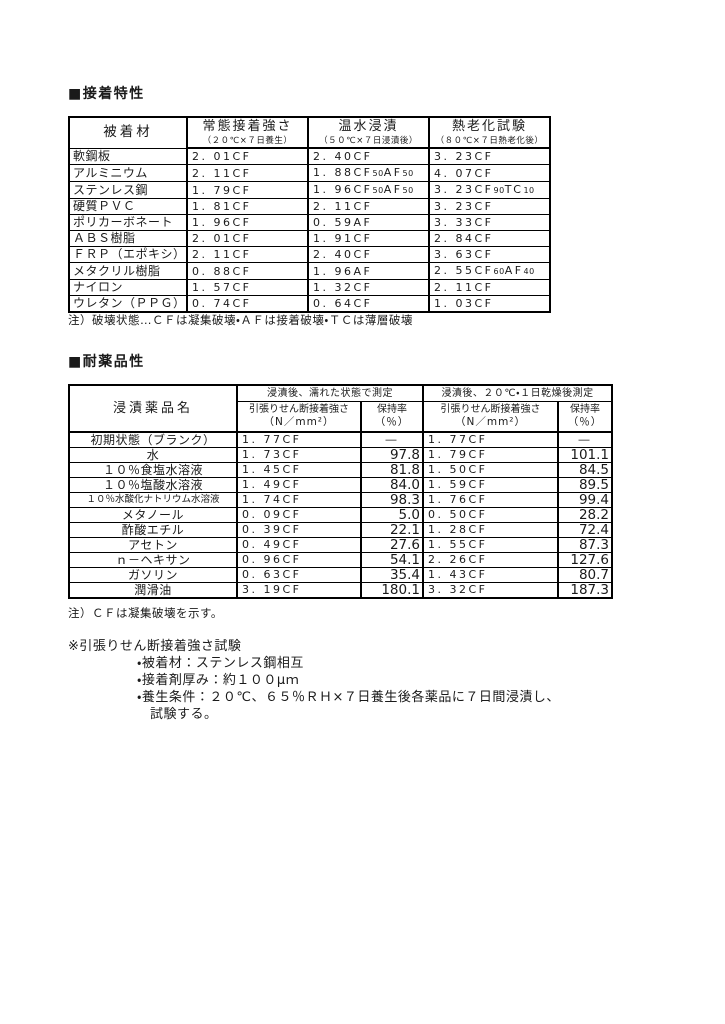 The image size is (725, 1024). Describe the element at coordinates (490, 469) in the screenshot. I see `strength-value-cell: 1. 50CF` at that location.